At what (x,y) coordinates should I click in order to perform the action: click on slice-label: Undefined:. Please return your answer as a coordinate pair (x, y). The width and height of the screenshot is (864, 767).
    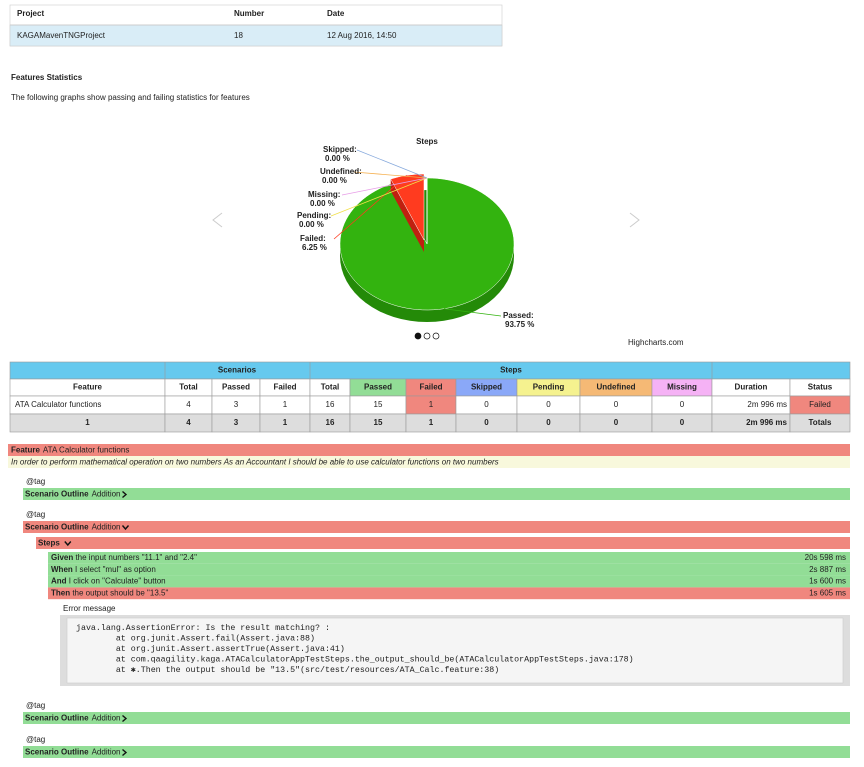
    Looking at the image, I should click on (341, 171).